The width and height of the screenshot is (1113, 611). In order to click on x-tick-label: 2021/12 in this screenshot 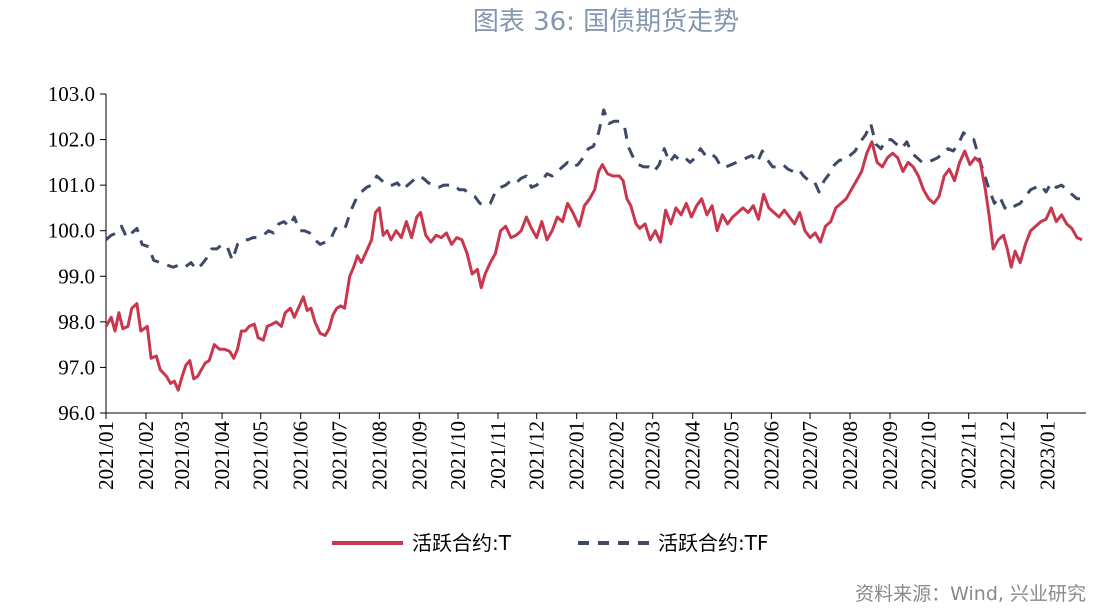, I will do `click(537, 455)`.